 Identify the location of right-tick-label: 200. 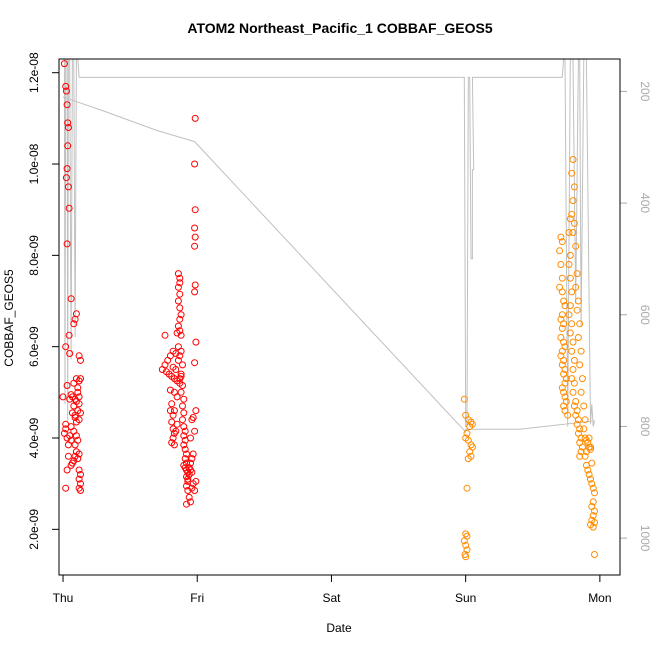
(644, 91).